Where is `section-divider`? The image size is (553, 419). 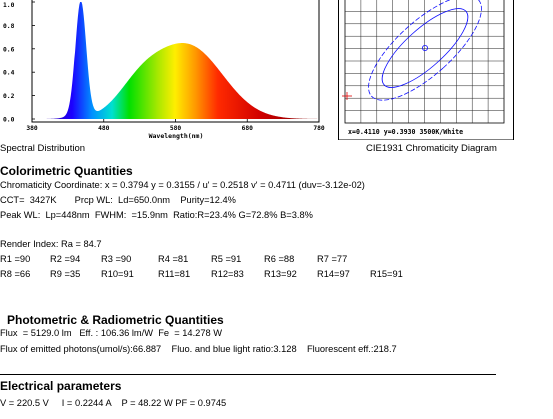 section-divider is located at coordinates (248, 374).